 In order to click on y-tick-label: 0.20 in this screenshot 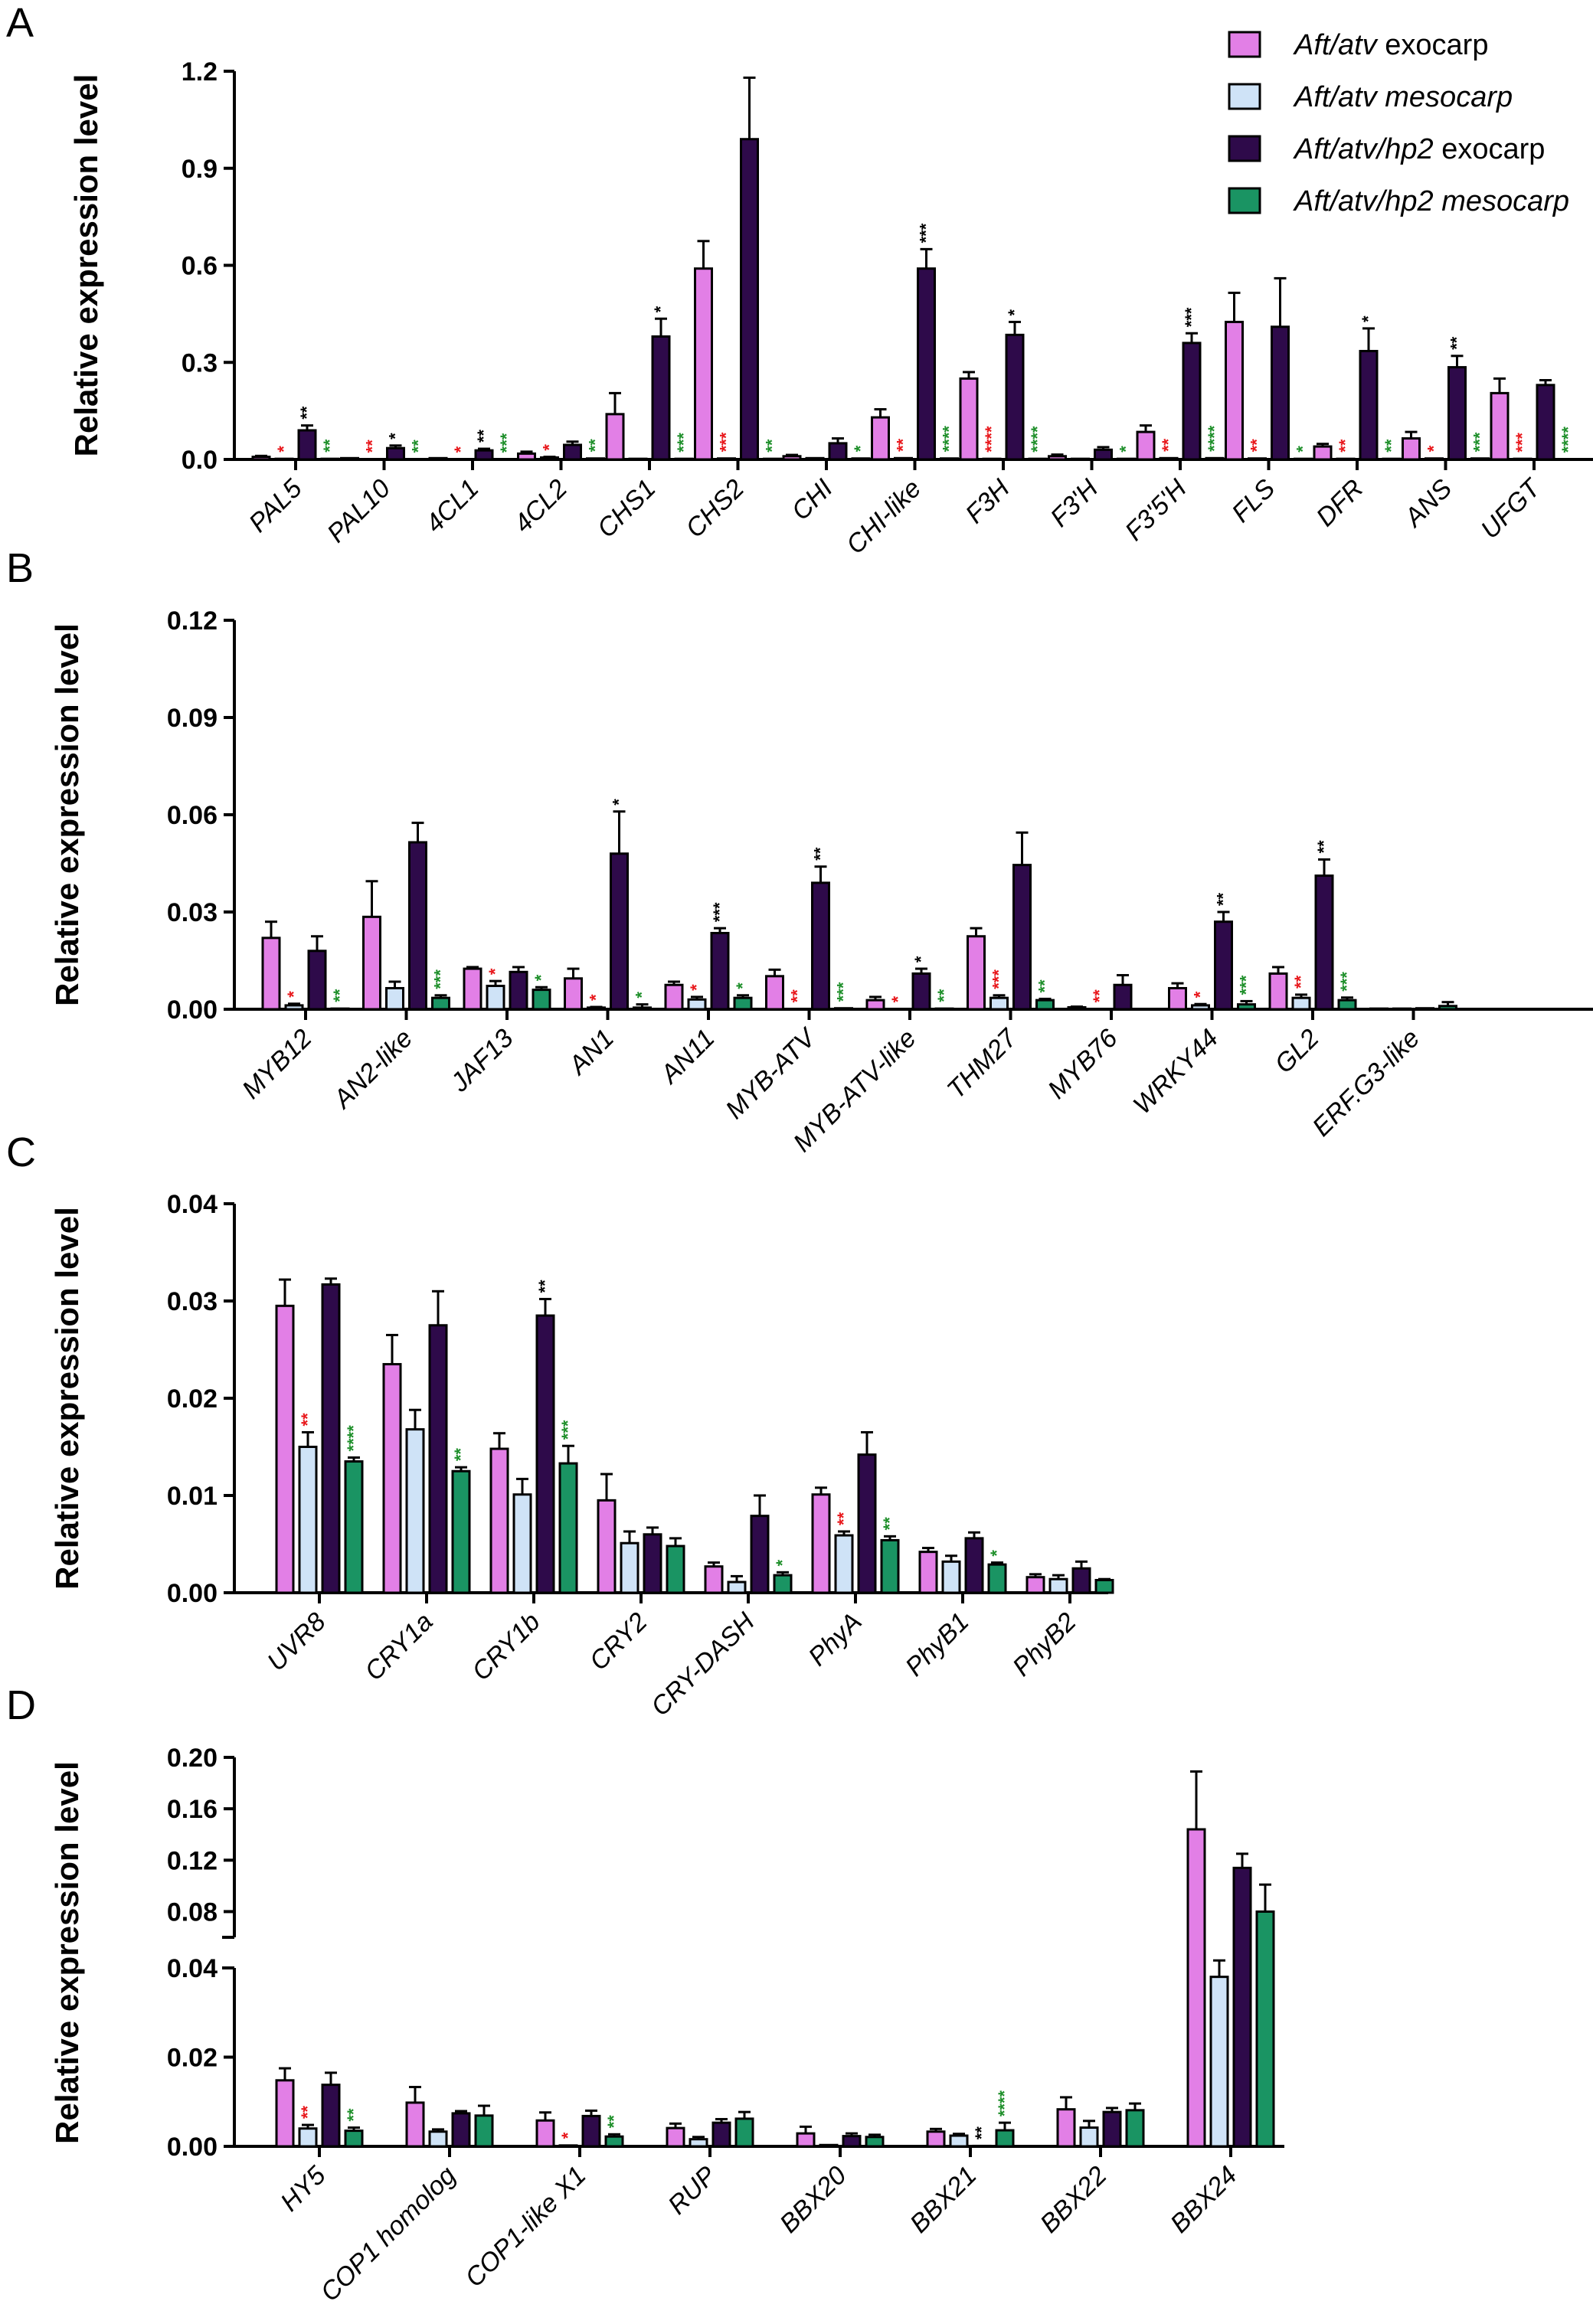, I will do `click(193, 1759)`.